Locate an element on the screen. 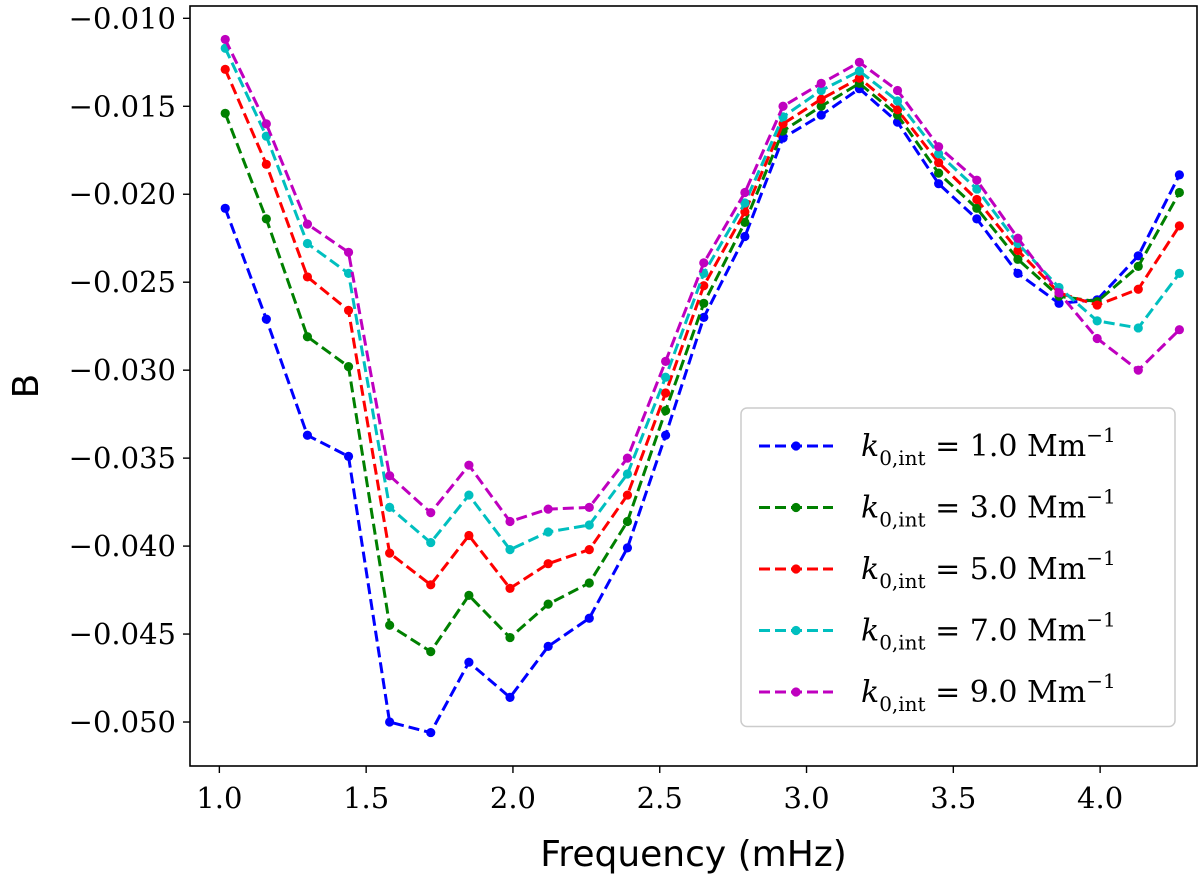  legend-label-value: = 5.0 Mm is located at coordinates (1006, 569).